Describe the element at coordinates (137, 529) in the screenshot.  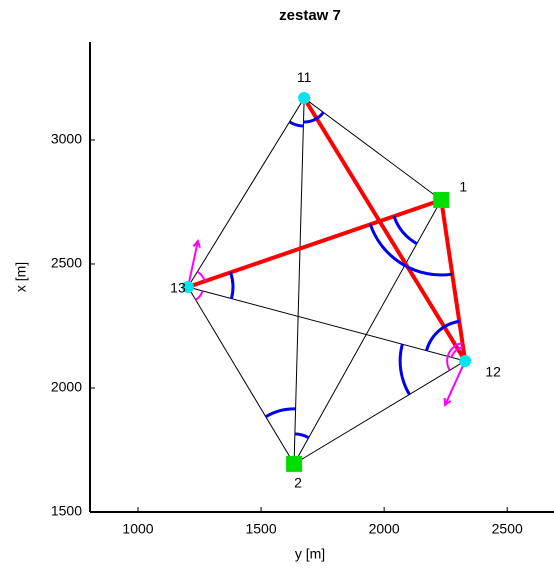
I see `x-tick-label: 1000` at that location.